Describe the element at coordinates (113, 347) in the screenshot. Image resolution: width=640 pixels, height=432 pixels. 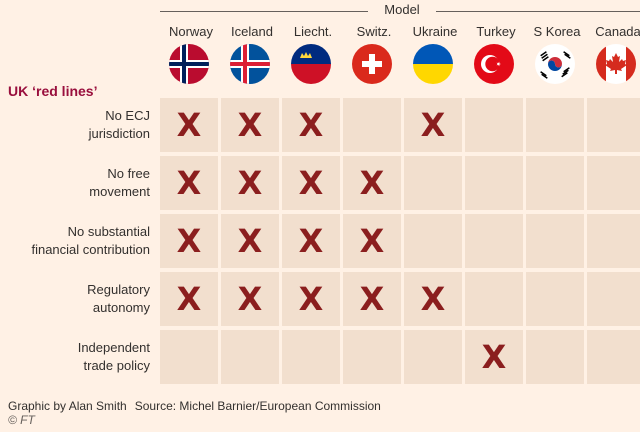
I see `row-label-line: Independent` at that location.